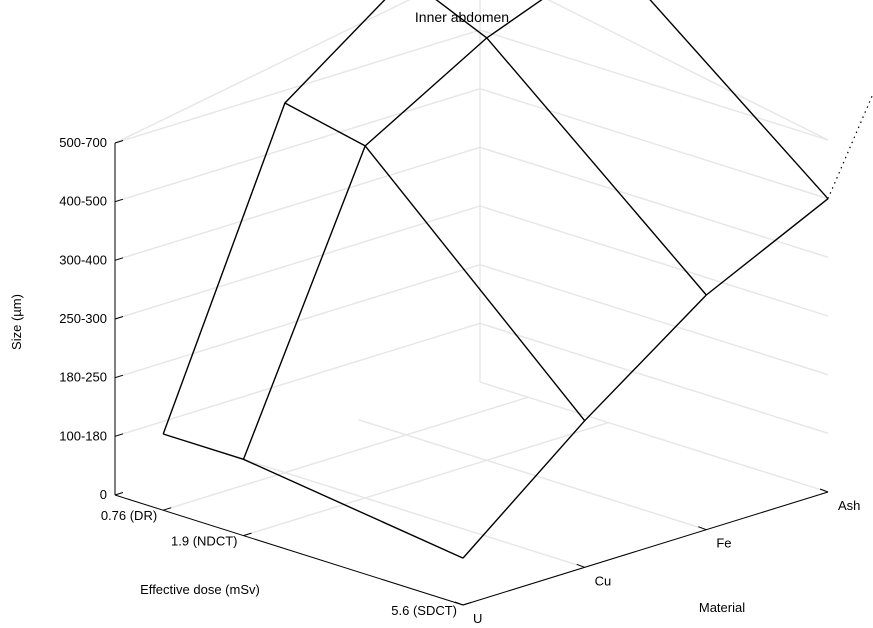  Describe the element at coordinates (722, 607) in the screenshot. I see `material-axis-label: Material` at that location.